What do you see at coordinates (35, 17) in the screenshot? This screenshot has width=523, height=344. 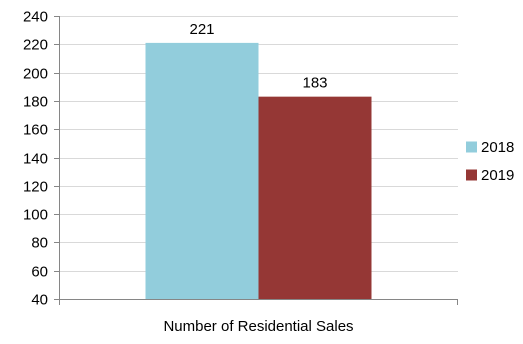 I see `y-tick-label-240: 240` at bounding box center [35, 17].